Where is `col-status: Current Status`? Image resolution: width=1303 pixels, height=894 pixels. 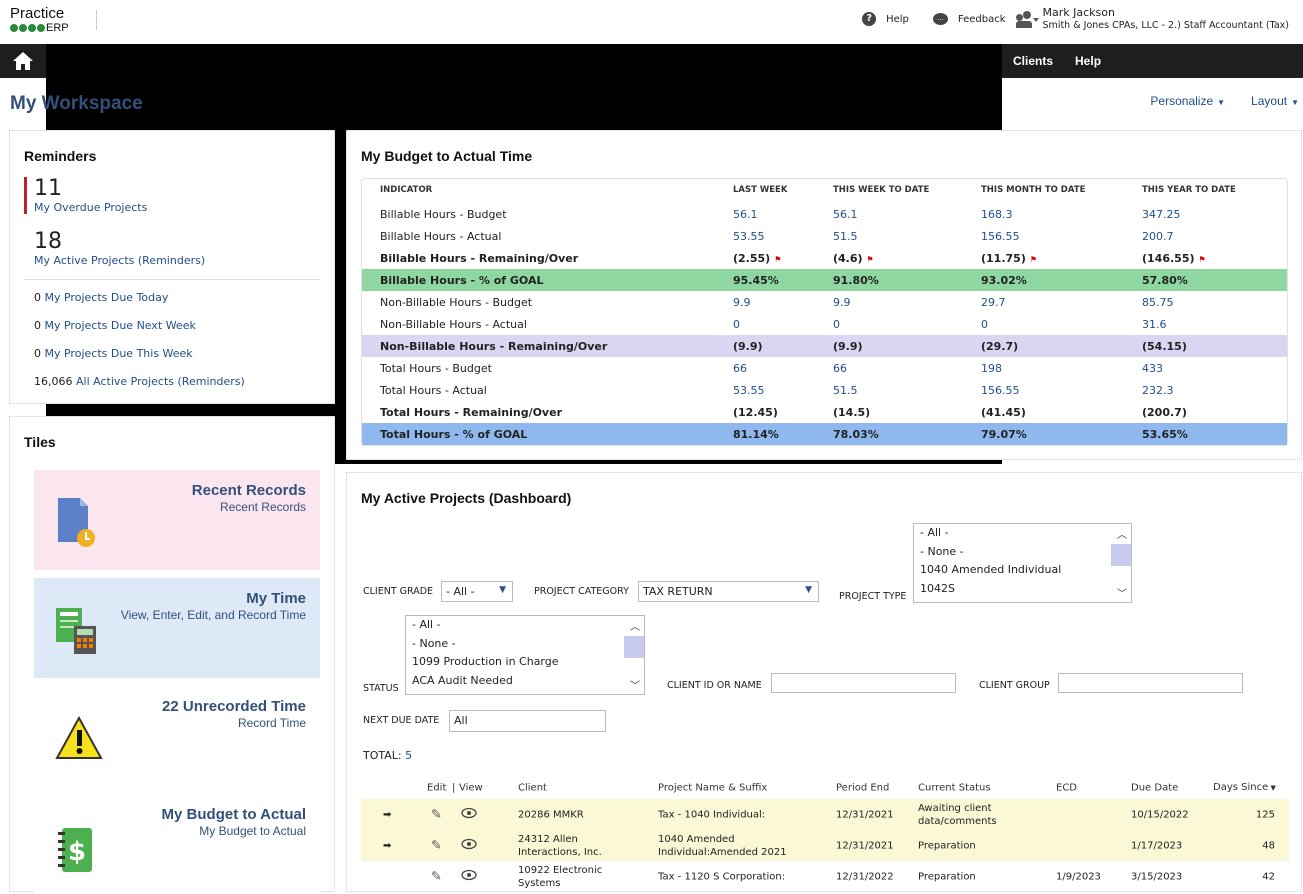 col-status: Current Status is located at coordinates (954, 788).